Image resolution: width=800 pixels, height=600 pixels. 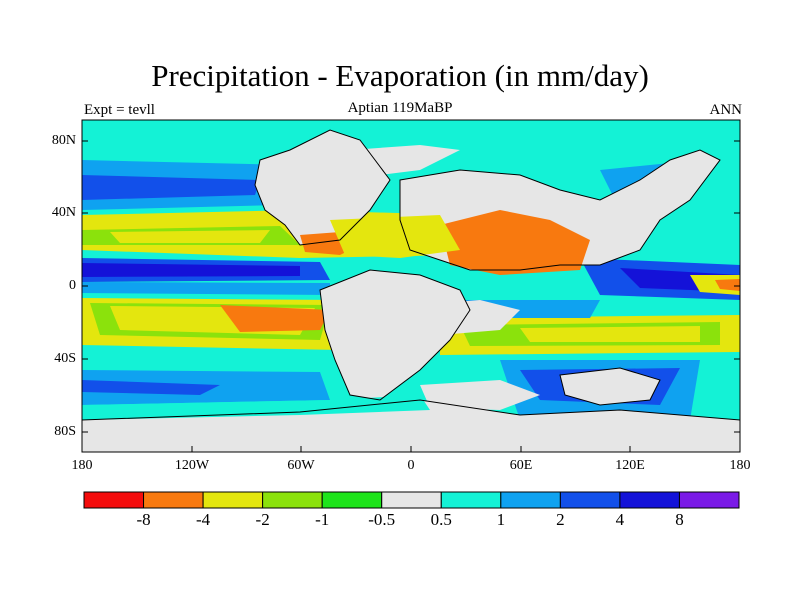 I want to click on colorbar-label: 8, so click(x=679, y=519).